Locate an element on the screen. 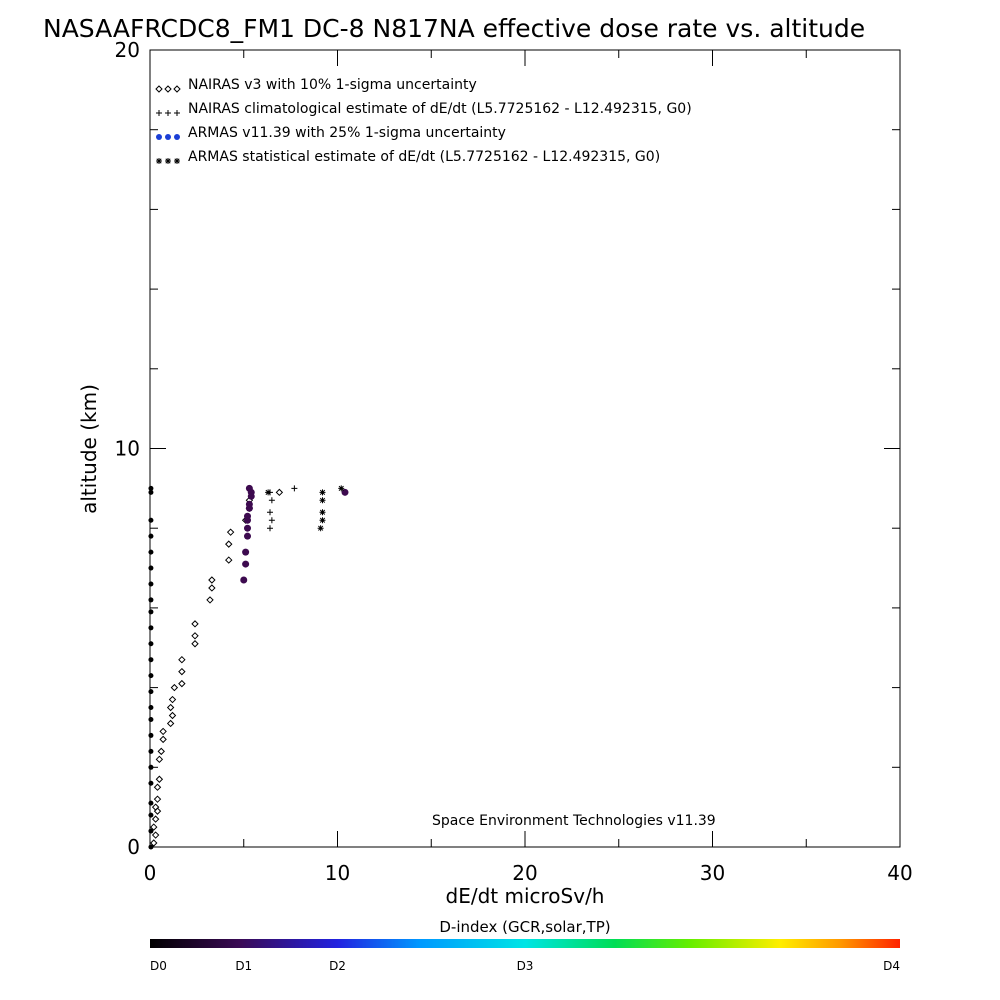 The height and width of the screenshot is (1000, 1000). y-tick-label: 20 is located at coordinates (127, 50).